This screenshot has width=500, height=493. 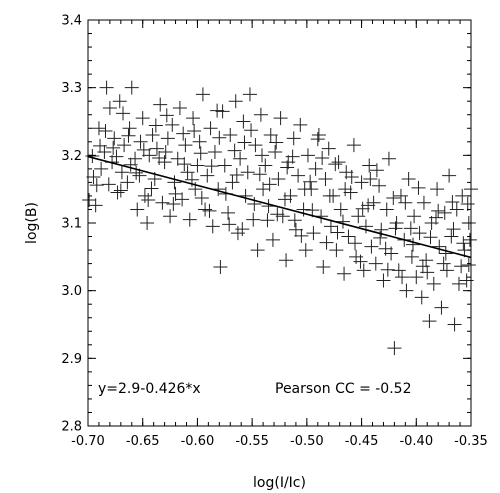 I want to click on x-tick-label: -0.35, so click(x=471, y=441).